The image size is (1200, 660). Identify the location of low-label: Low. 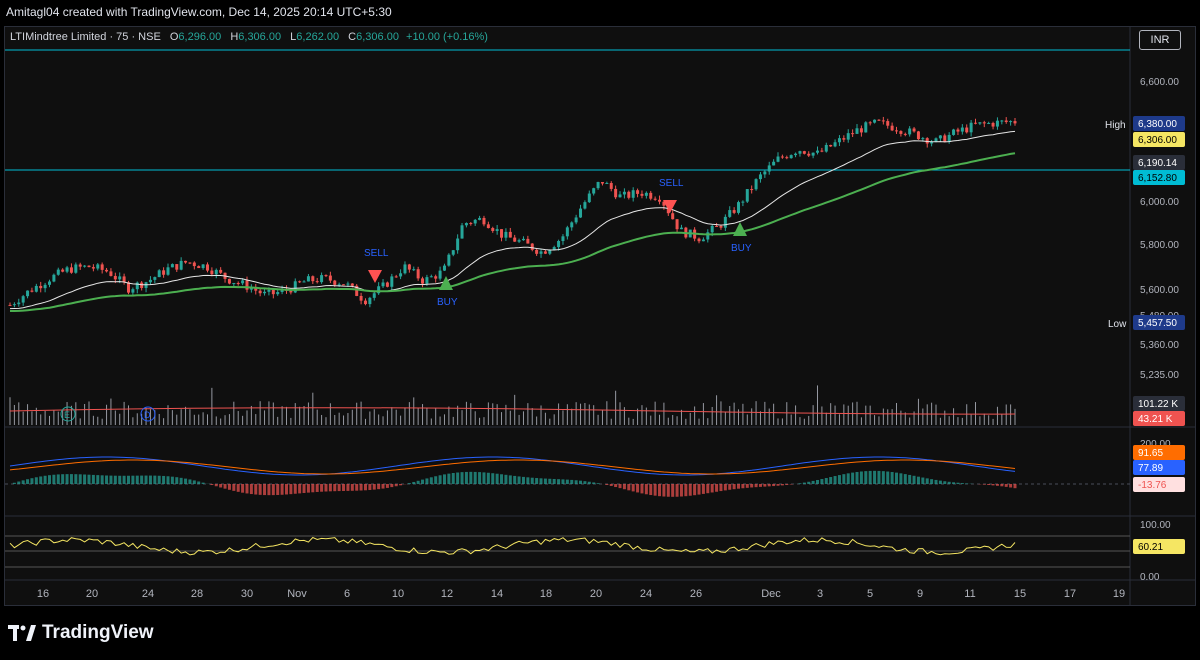
(1117, 324).